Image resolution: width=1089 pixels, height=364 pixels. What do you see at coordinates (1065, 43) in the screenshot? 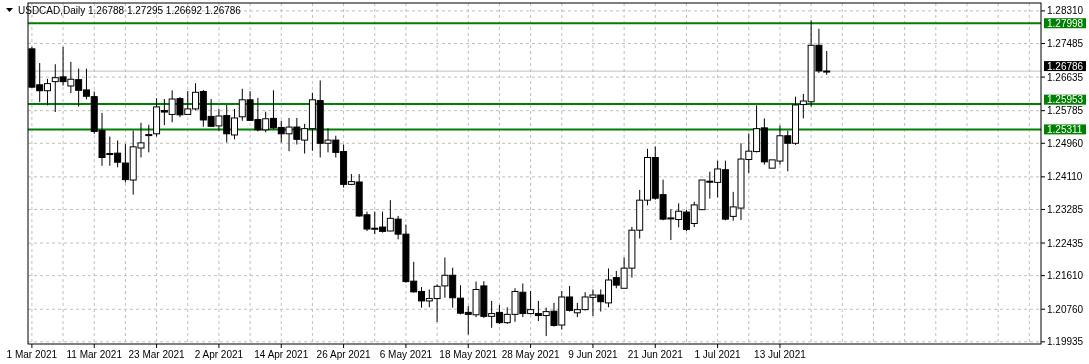
I see `y-tick-label: 1.27485` at bounding box center [1065, 43].